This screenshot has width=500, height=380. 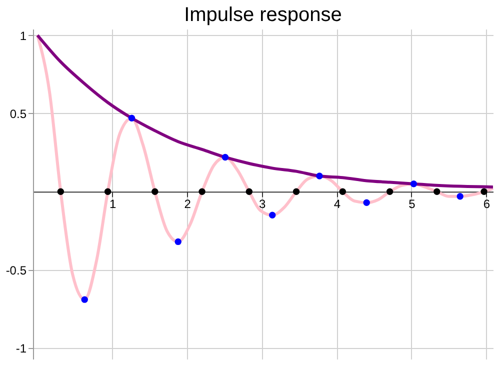 I want to click on x-tick-label: 5, so click(x=412, y=204).